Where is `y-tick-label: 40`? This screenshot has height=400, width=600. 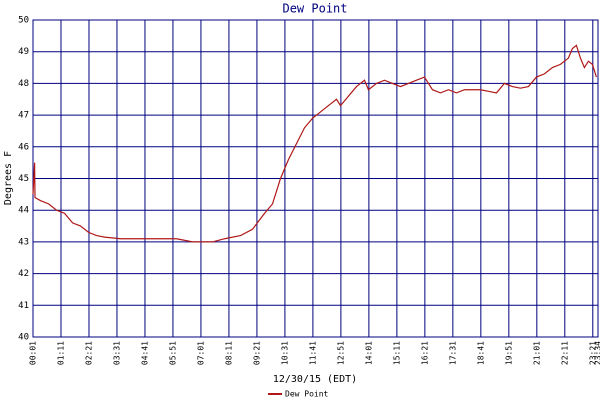 y-tick-label: 40 is located at coordinates (23, 338).